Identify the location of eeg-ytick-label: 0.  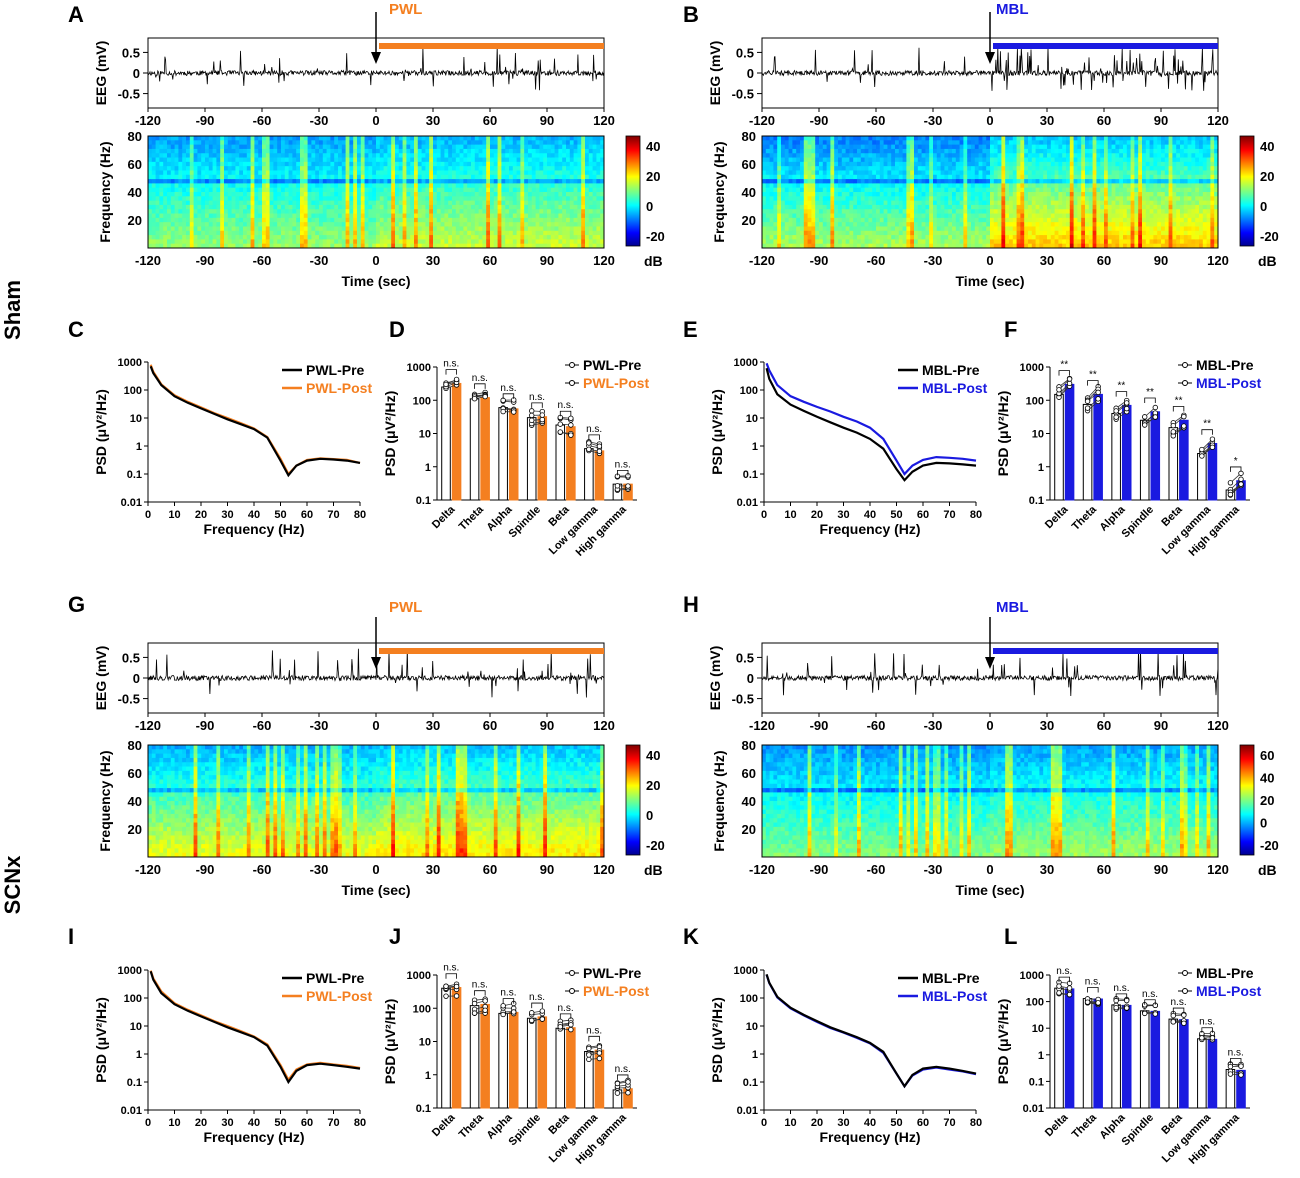
(750, 73).